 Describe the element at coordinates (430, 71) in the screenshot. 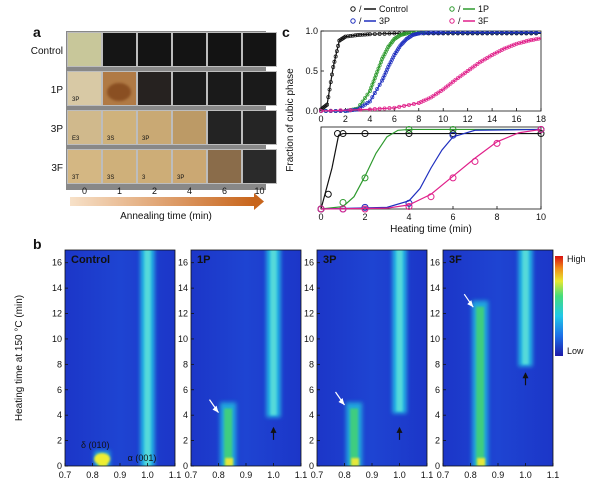

I see `series-line-control` at that location.